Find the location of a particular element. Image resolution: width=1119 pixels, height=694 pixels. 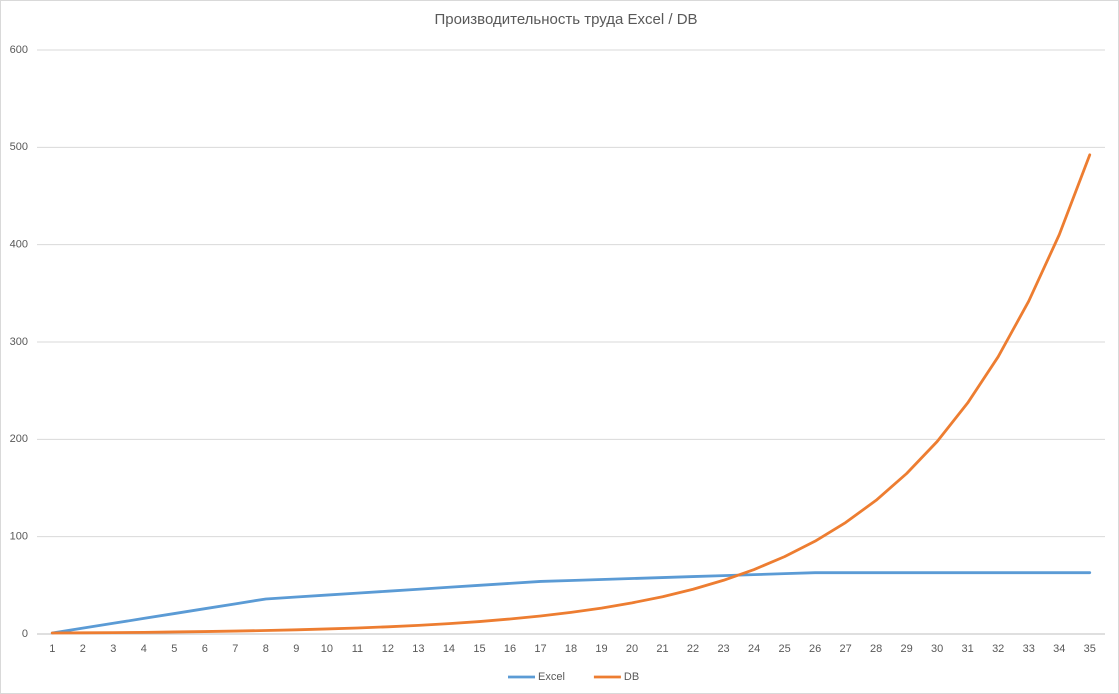

x-tick-label: 5 is located at coordinates (174, 649).